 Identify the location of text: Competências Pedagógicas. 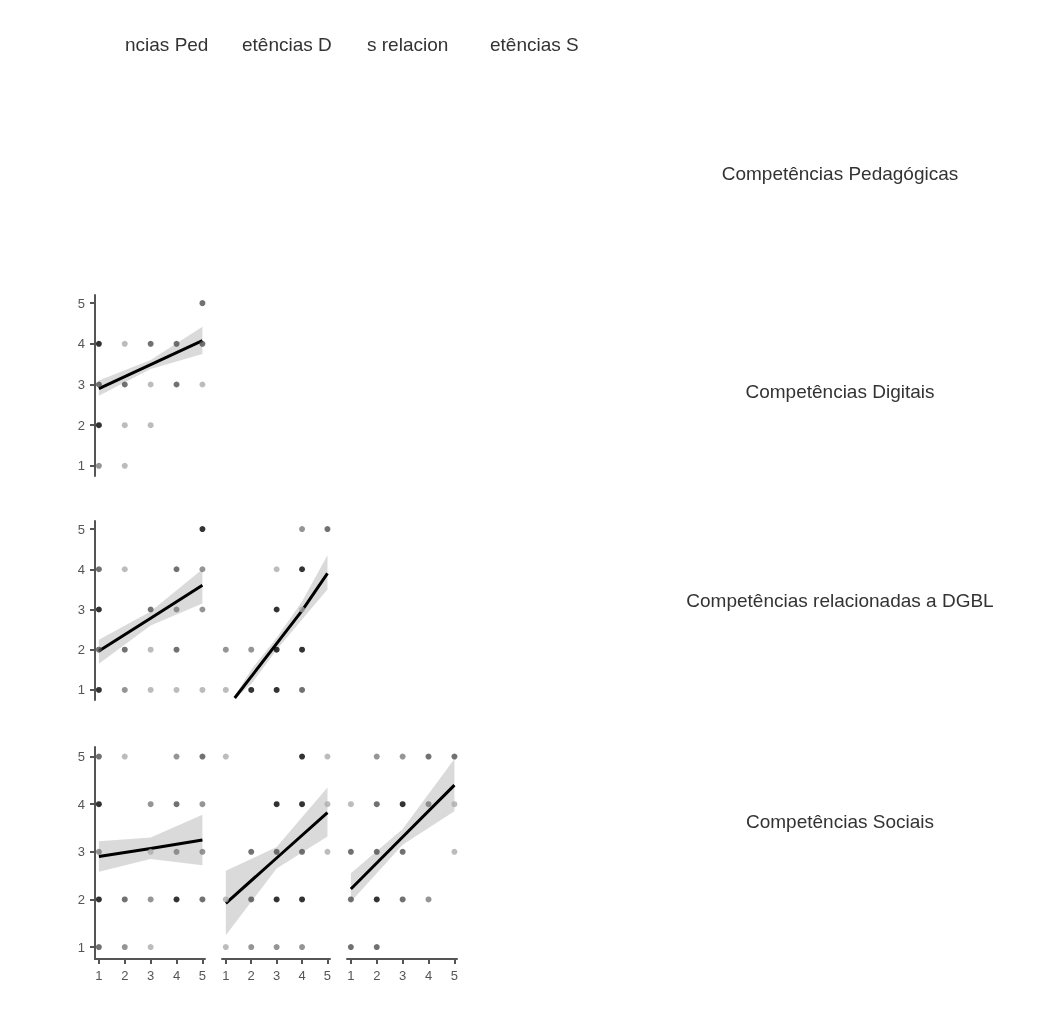
(840, 174).